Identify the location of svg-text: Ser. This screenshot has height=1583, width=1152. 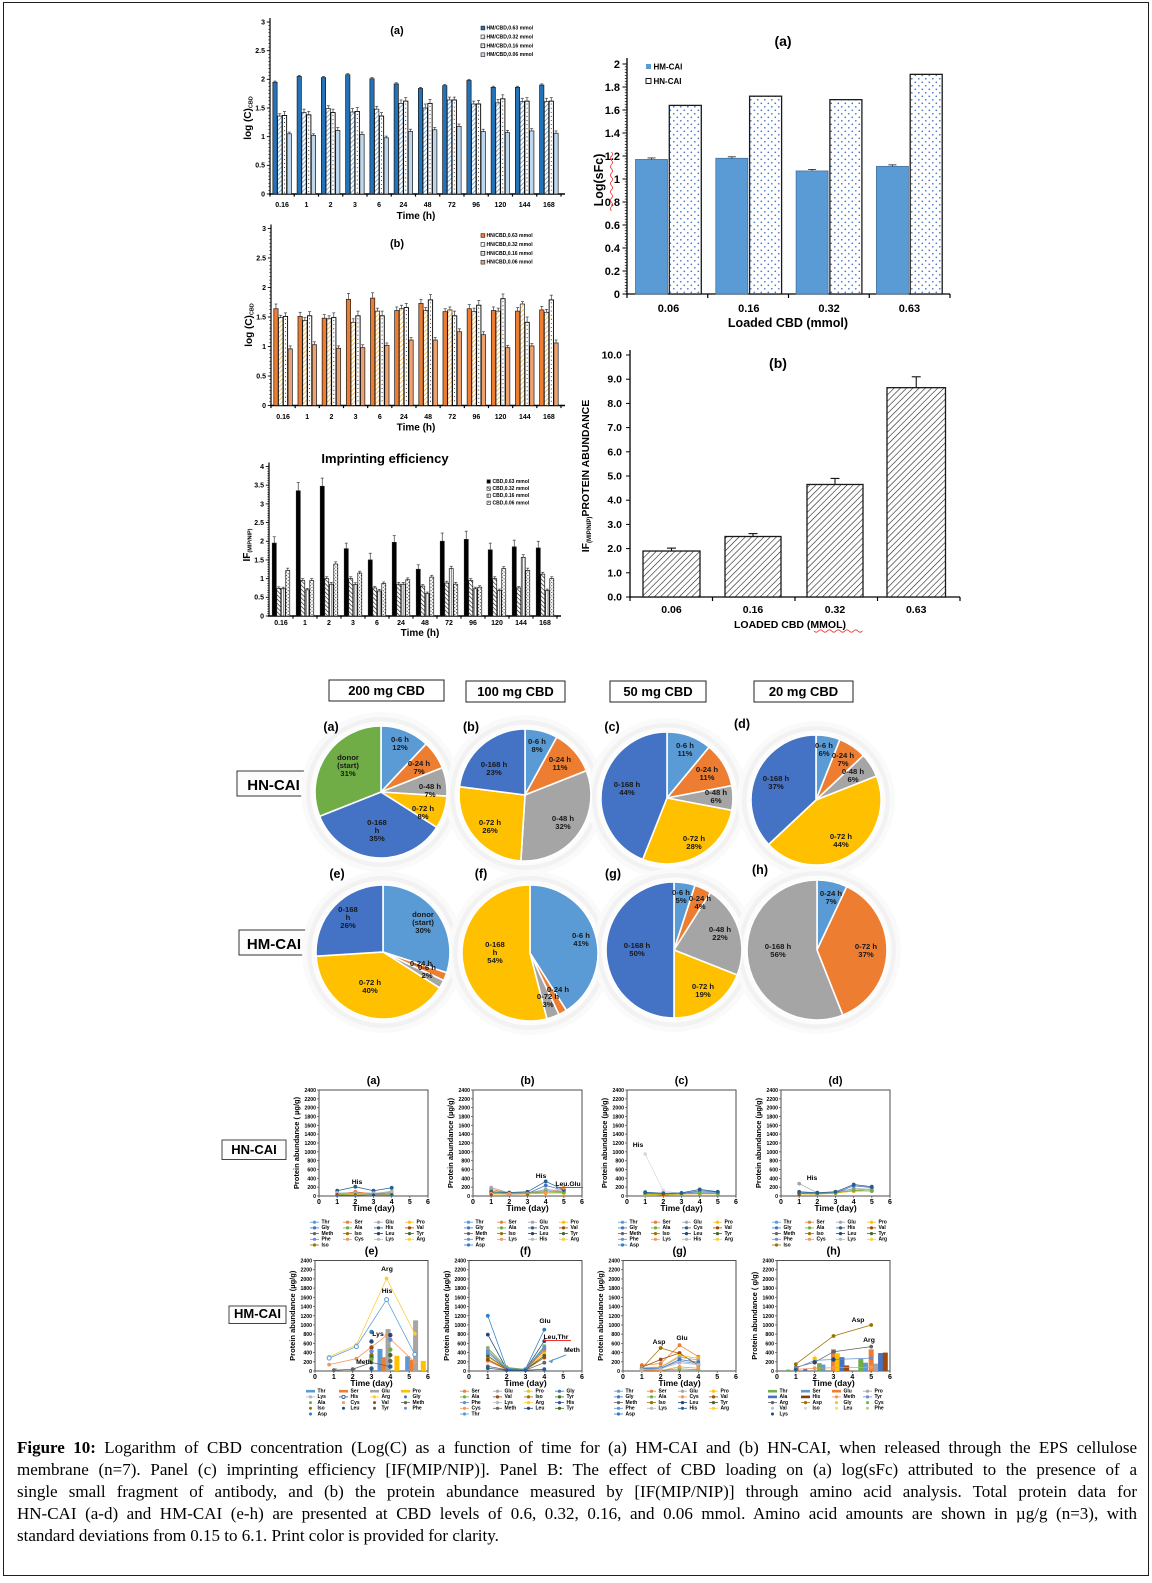
(513, 1223).